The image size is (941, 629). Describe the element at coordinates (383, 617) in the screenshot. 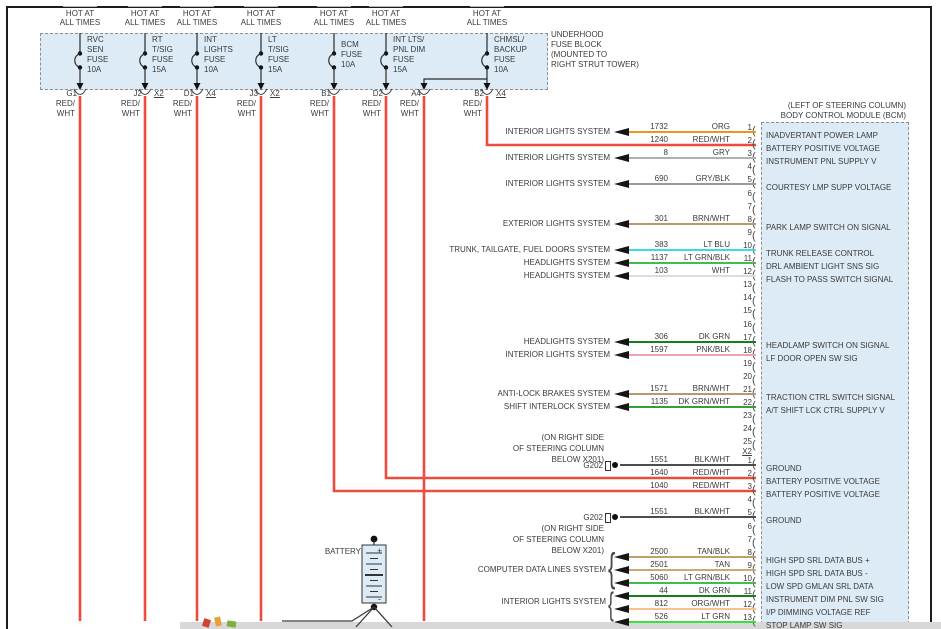

I see `battery-ground-fork-right` at that location.